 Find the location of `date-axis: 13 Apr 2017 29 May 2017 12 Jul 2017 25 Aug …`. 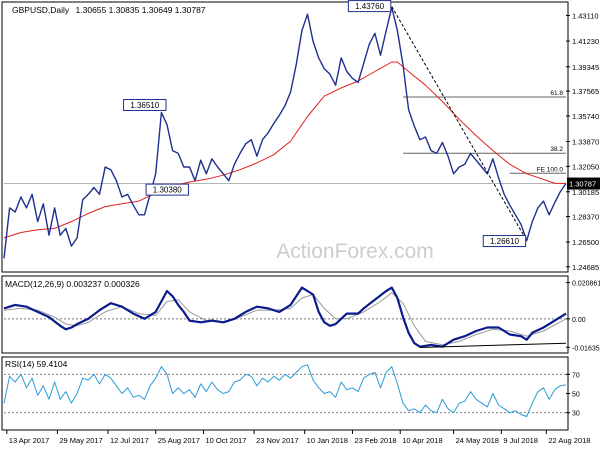

date-axis: 13 Apr 2017 29 May 2017 12 Jul 2017 25 Aug … is located at coordinates (298, 437).